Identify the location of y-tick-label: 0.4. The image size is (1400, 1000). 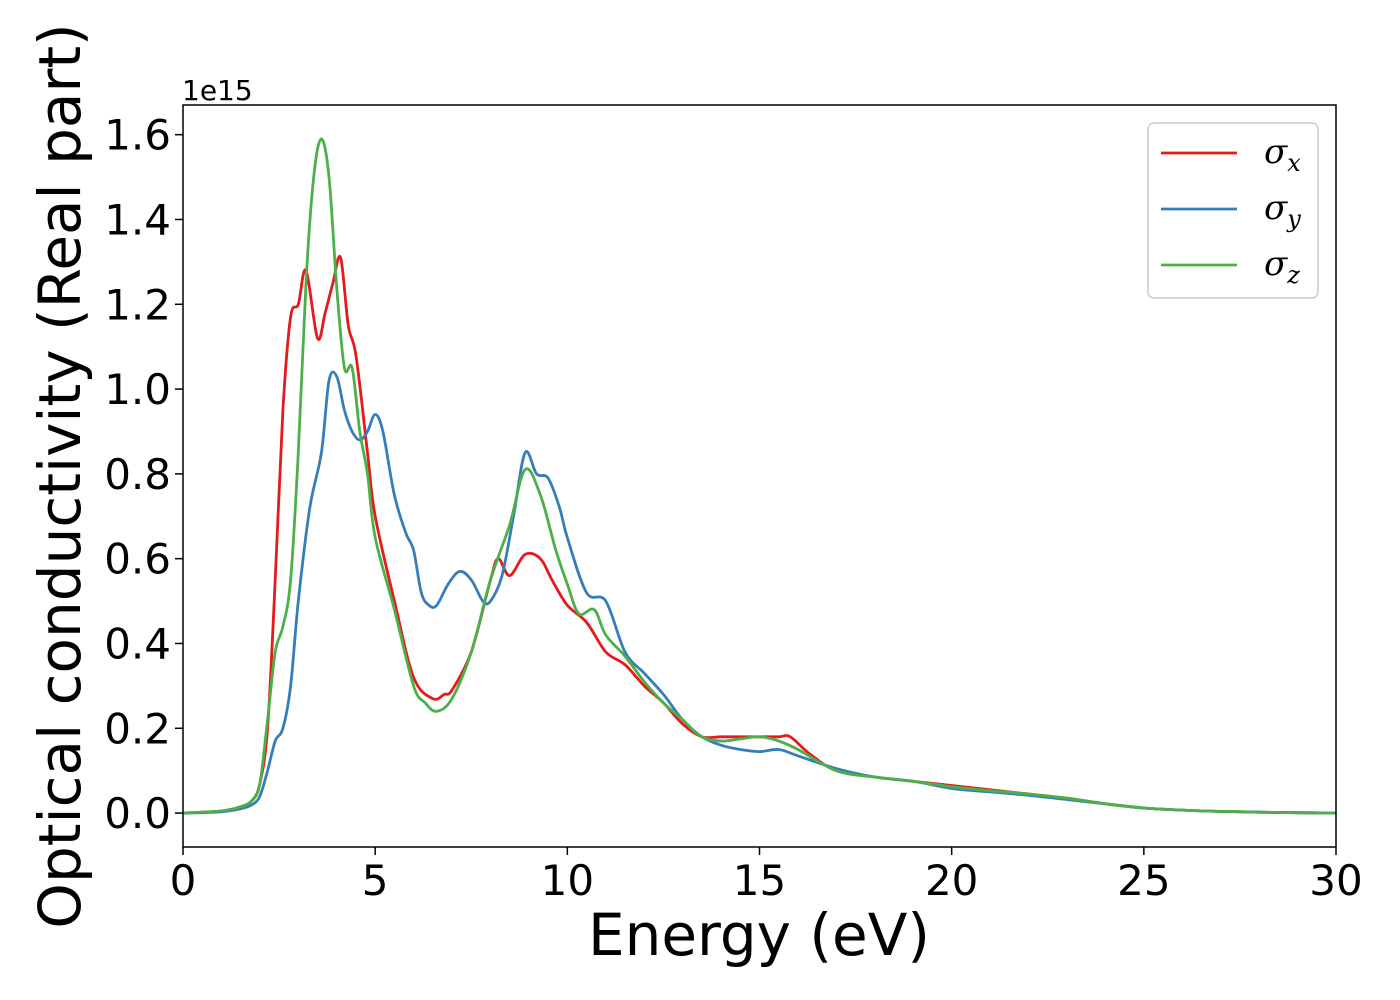
(137, 643).